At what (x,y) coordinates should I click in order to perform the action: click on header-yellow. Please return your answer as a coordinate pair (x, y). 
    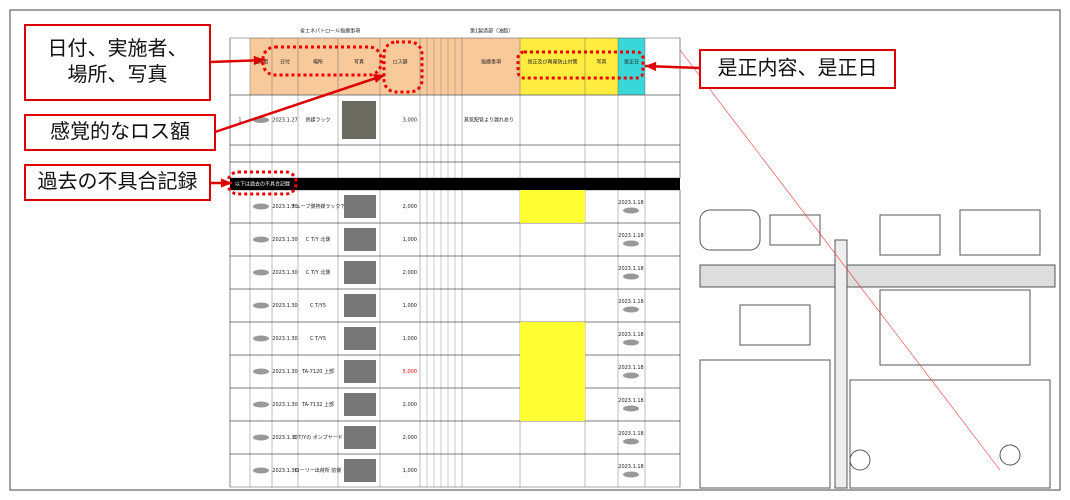
    Looking at the image, I should click on (569, 66).